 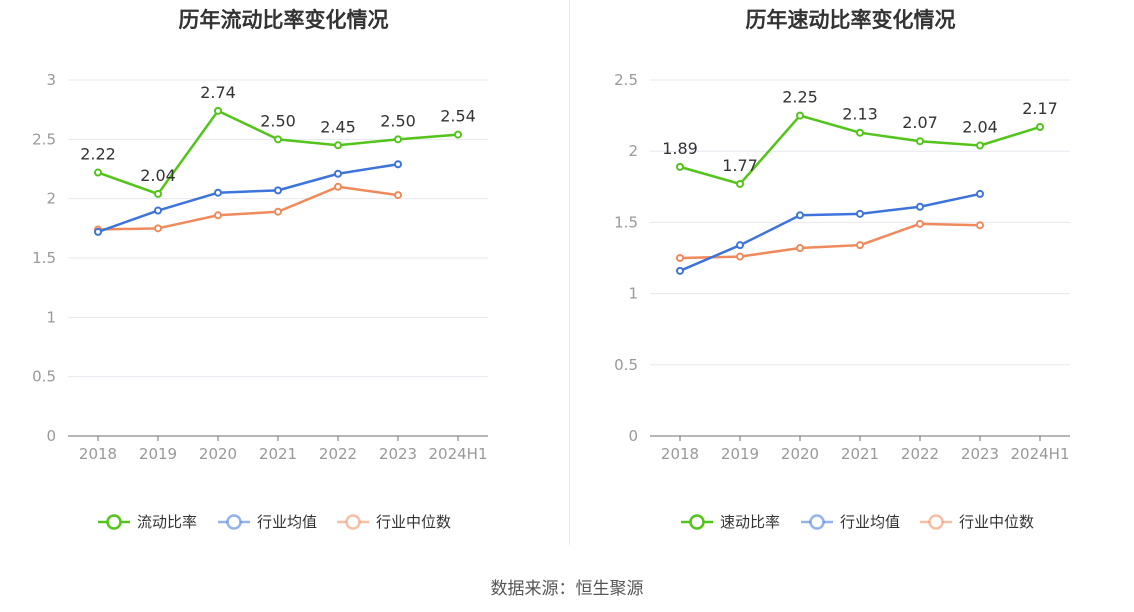 What do you see at coordinates (800, 97) in the screenshot?
I see `data-label: 2.25` at bounding box center [800, 97].